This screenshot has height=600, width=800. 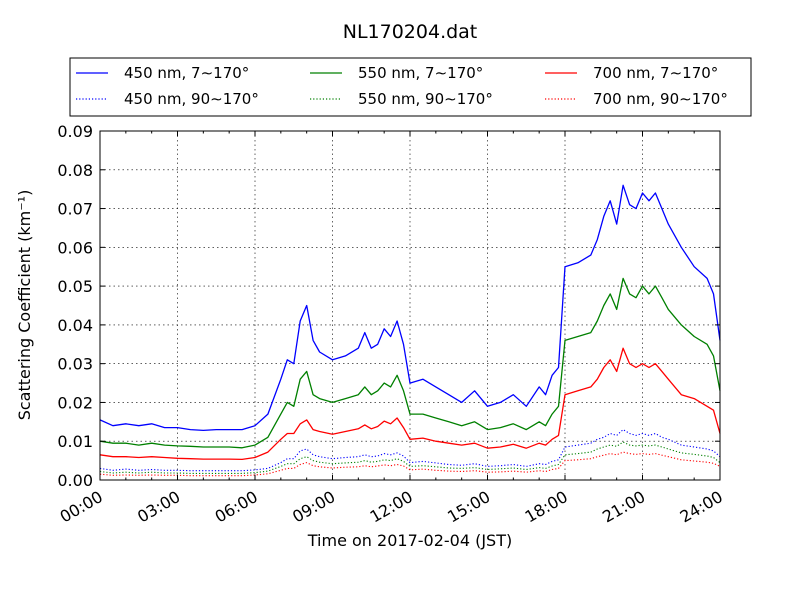 What do you see at coordinates (75, 247) in the screenshot?
I see `y-tick-label: 0.06` at bounding box center [75, 247].